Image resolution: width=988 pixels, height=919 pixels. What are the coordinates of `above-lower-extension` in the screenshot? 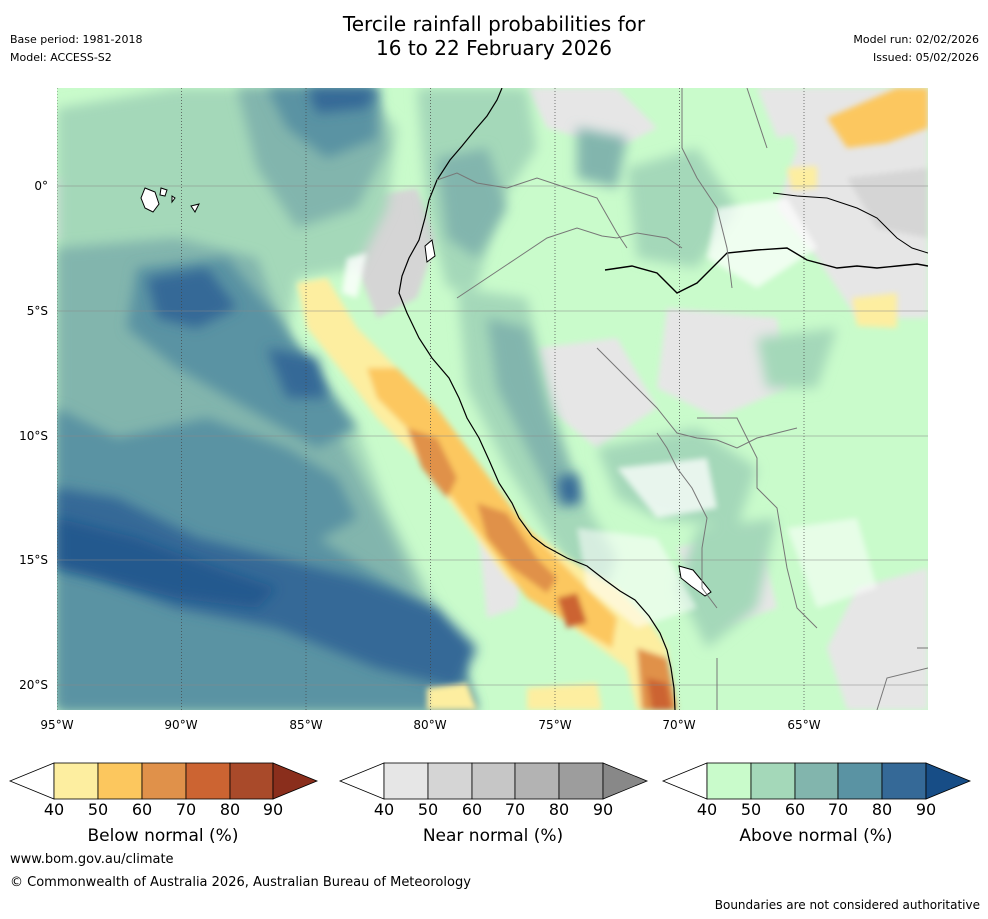 It's located at (684, 781).